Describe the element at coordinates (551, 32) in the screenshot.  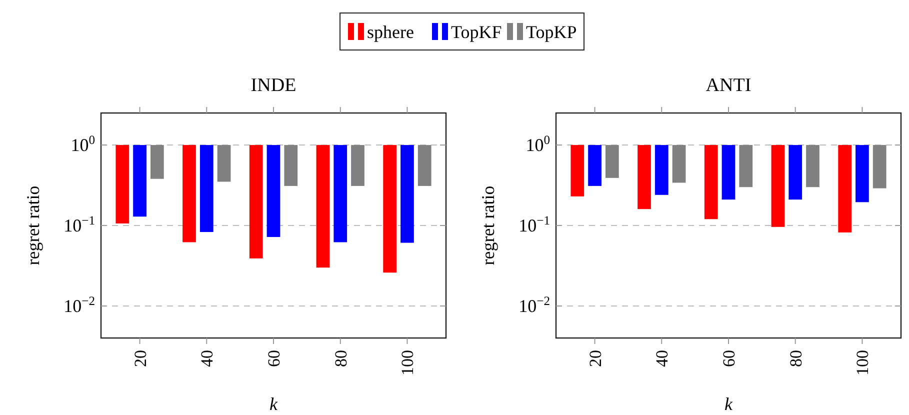
I see `legend-label: TopKP` at that location.